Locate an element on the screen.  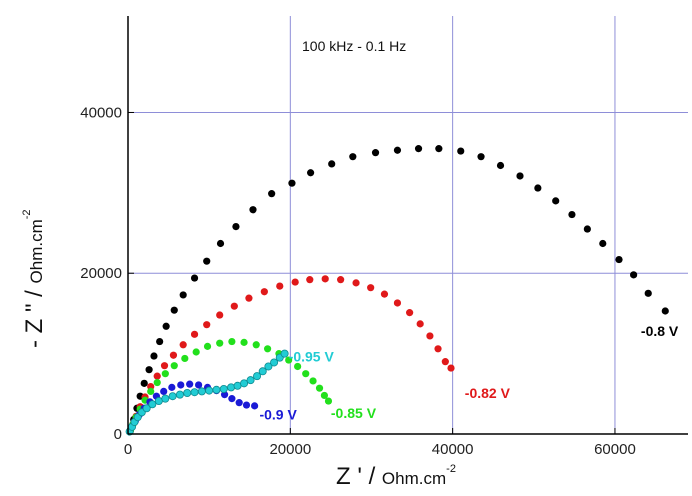
frequency-annotation: 100 kHz - 0.1 Hz is located at coordinates (354, 46).